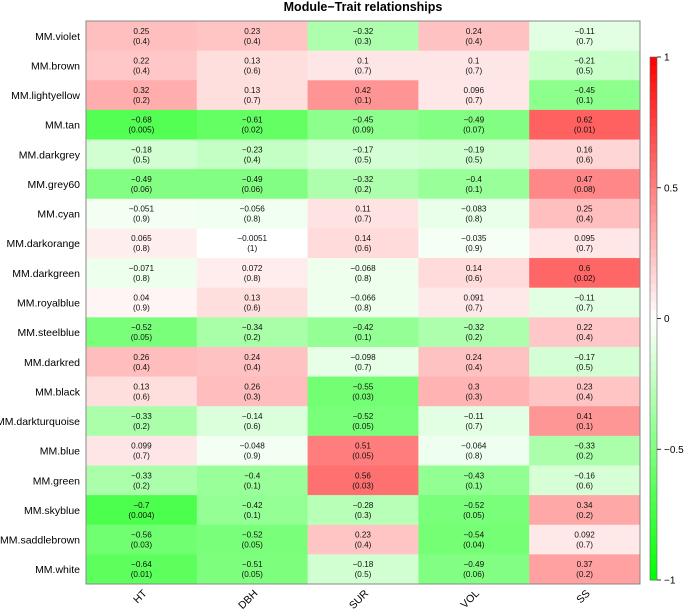 The width and height of the screenshot is (685, 612). I want to click on cell-value: −0.51, so click(252, 564).